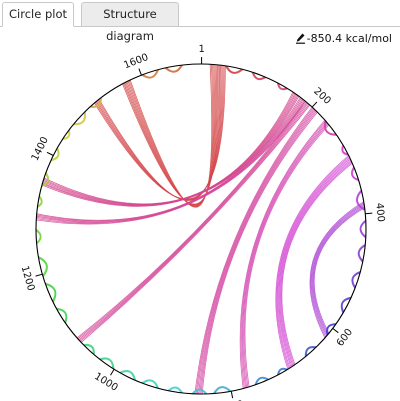 This screenshot has height=401, width=400. I want to click on tab-circle-plot: Circle plot, so click(38, 14).